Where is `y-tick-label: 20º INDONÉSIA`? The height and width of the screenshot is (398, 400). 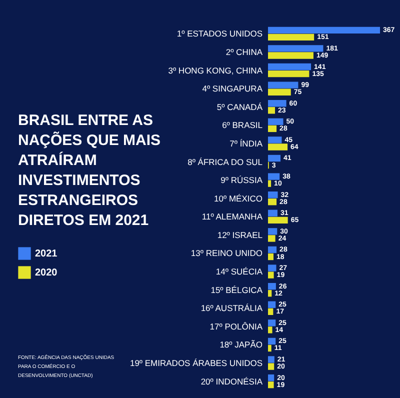 y-tick-label: 20º INDONÉSIA is located at coordinates (231, 381).